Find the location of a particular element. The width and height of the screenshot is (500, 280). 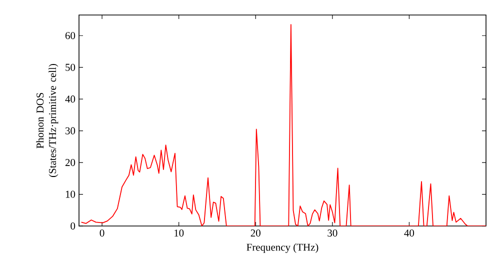

y-tick-label: 0 is located at coordinates (73, 226).